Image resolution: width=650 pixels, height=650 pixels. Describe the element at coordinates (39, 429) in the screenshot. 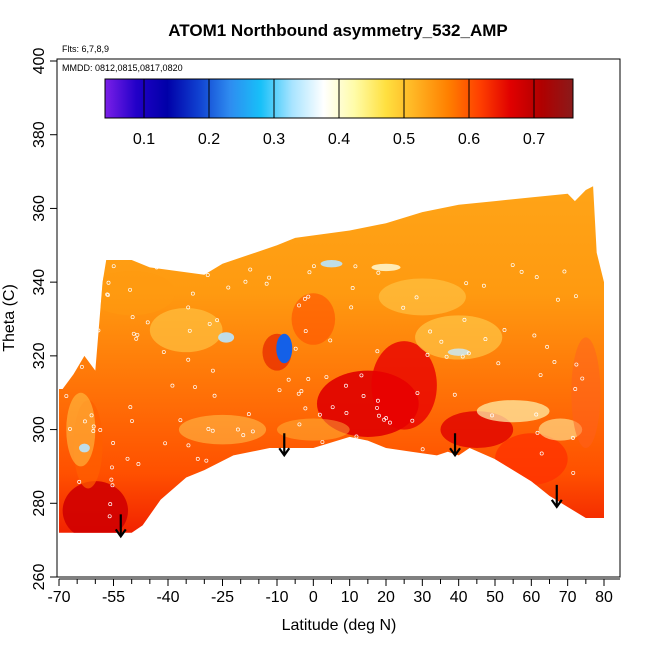

I see `y-tick-label: 300` at that location.